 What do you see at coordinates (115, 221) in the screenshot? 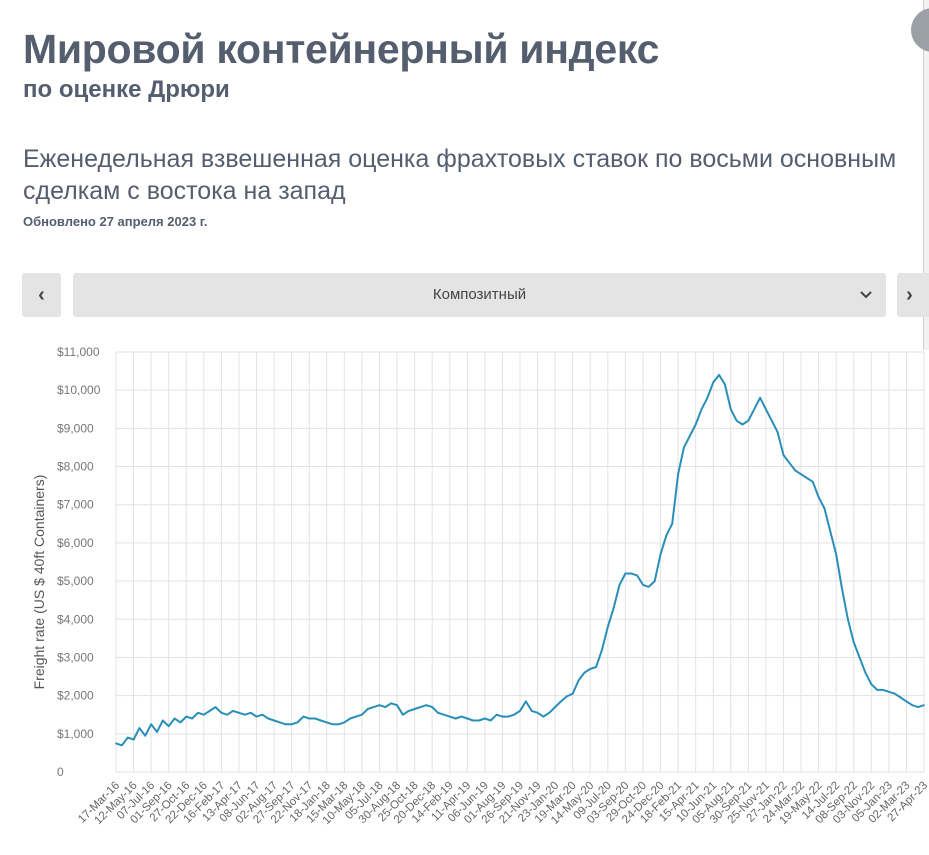
I see `updated-date: Обновлено 27 апреля 2023 г.` at bounding box center [115, 221].